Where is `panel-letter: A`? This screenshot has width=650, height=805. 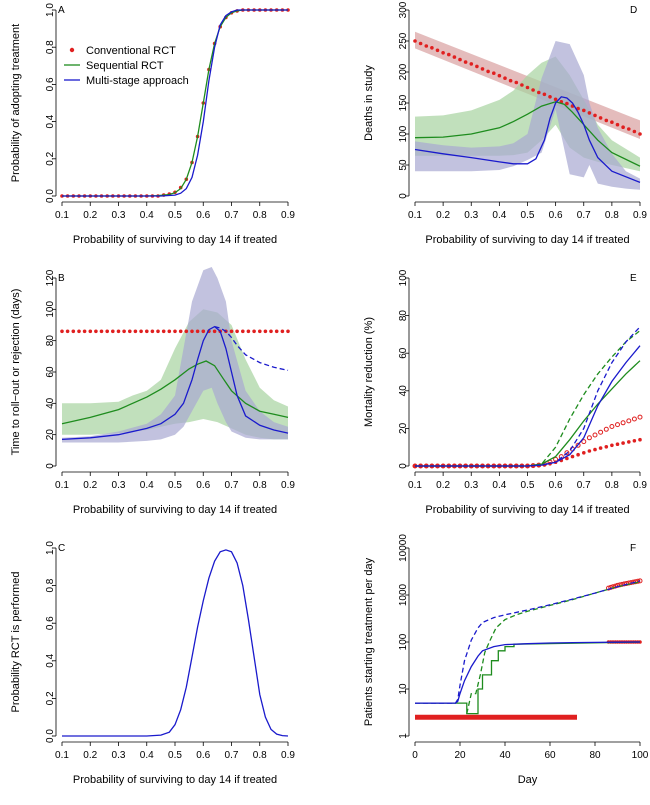
panel-letter: A is located at coordinates (61, 10).